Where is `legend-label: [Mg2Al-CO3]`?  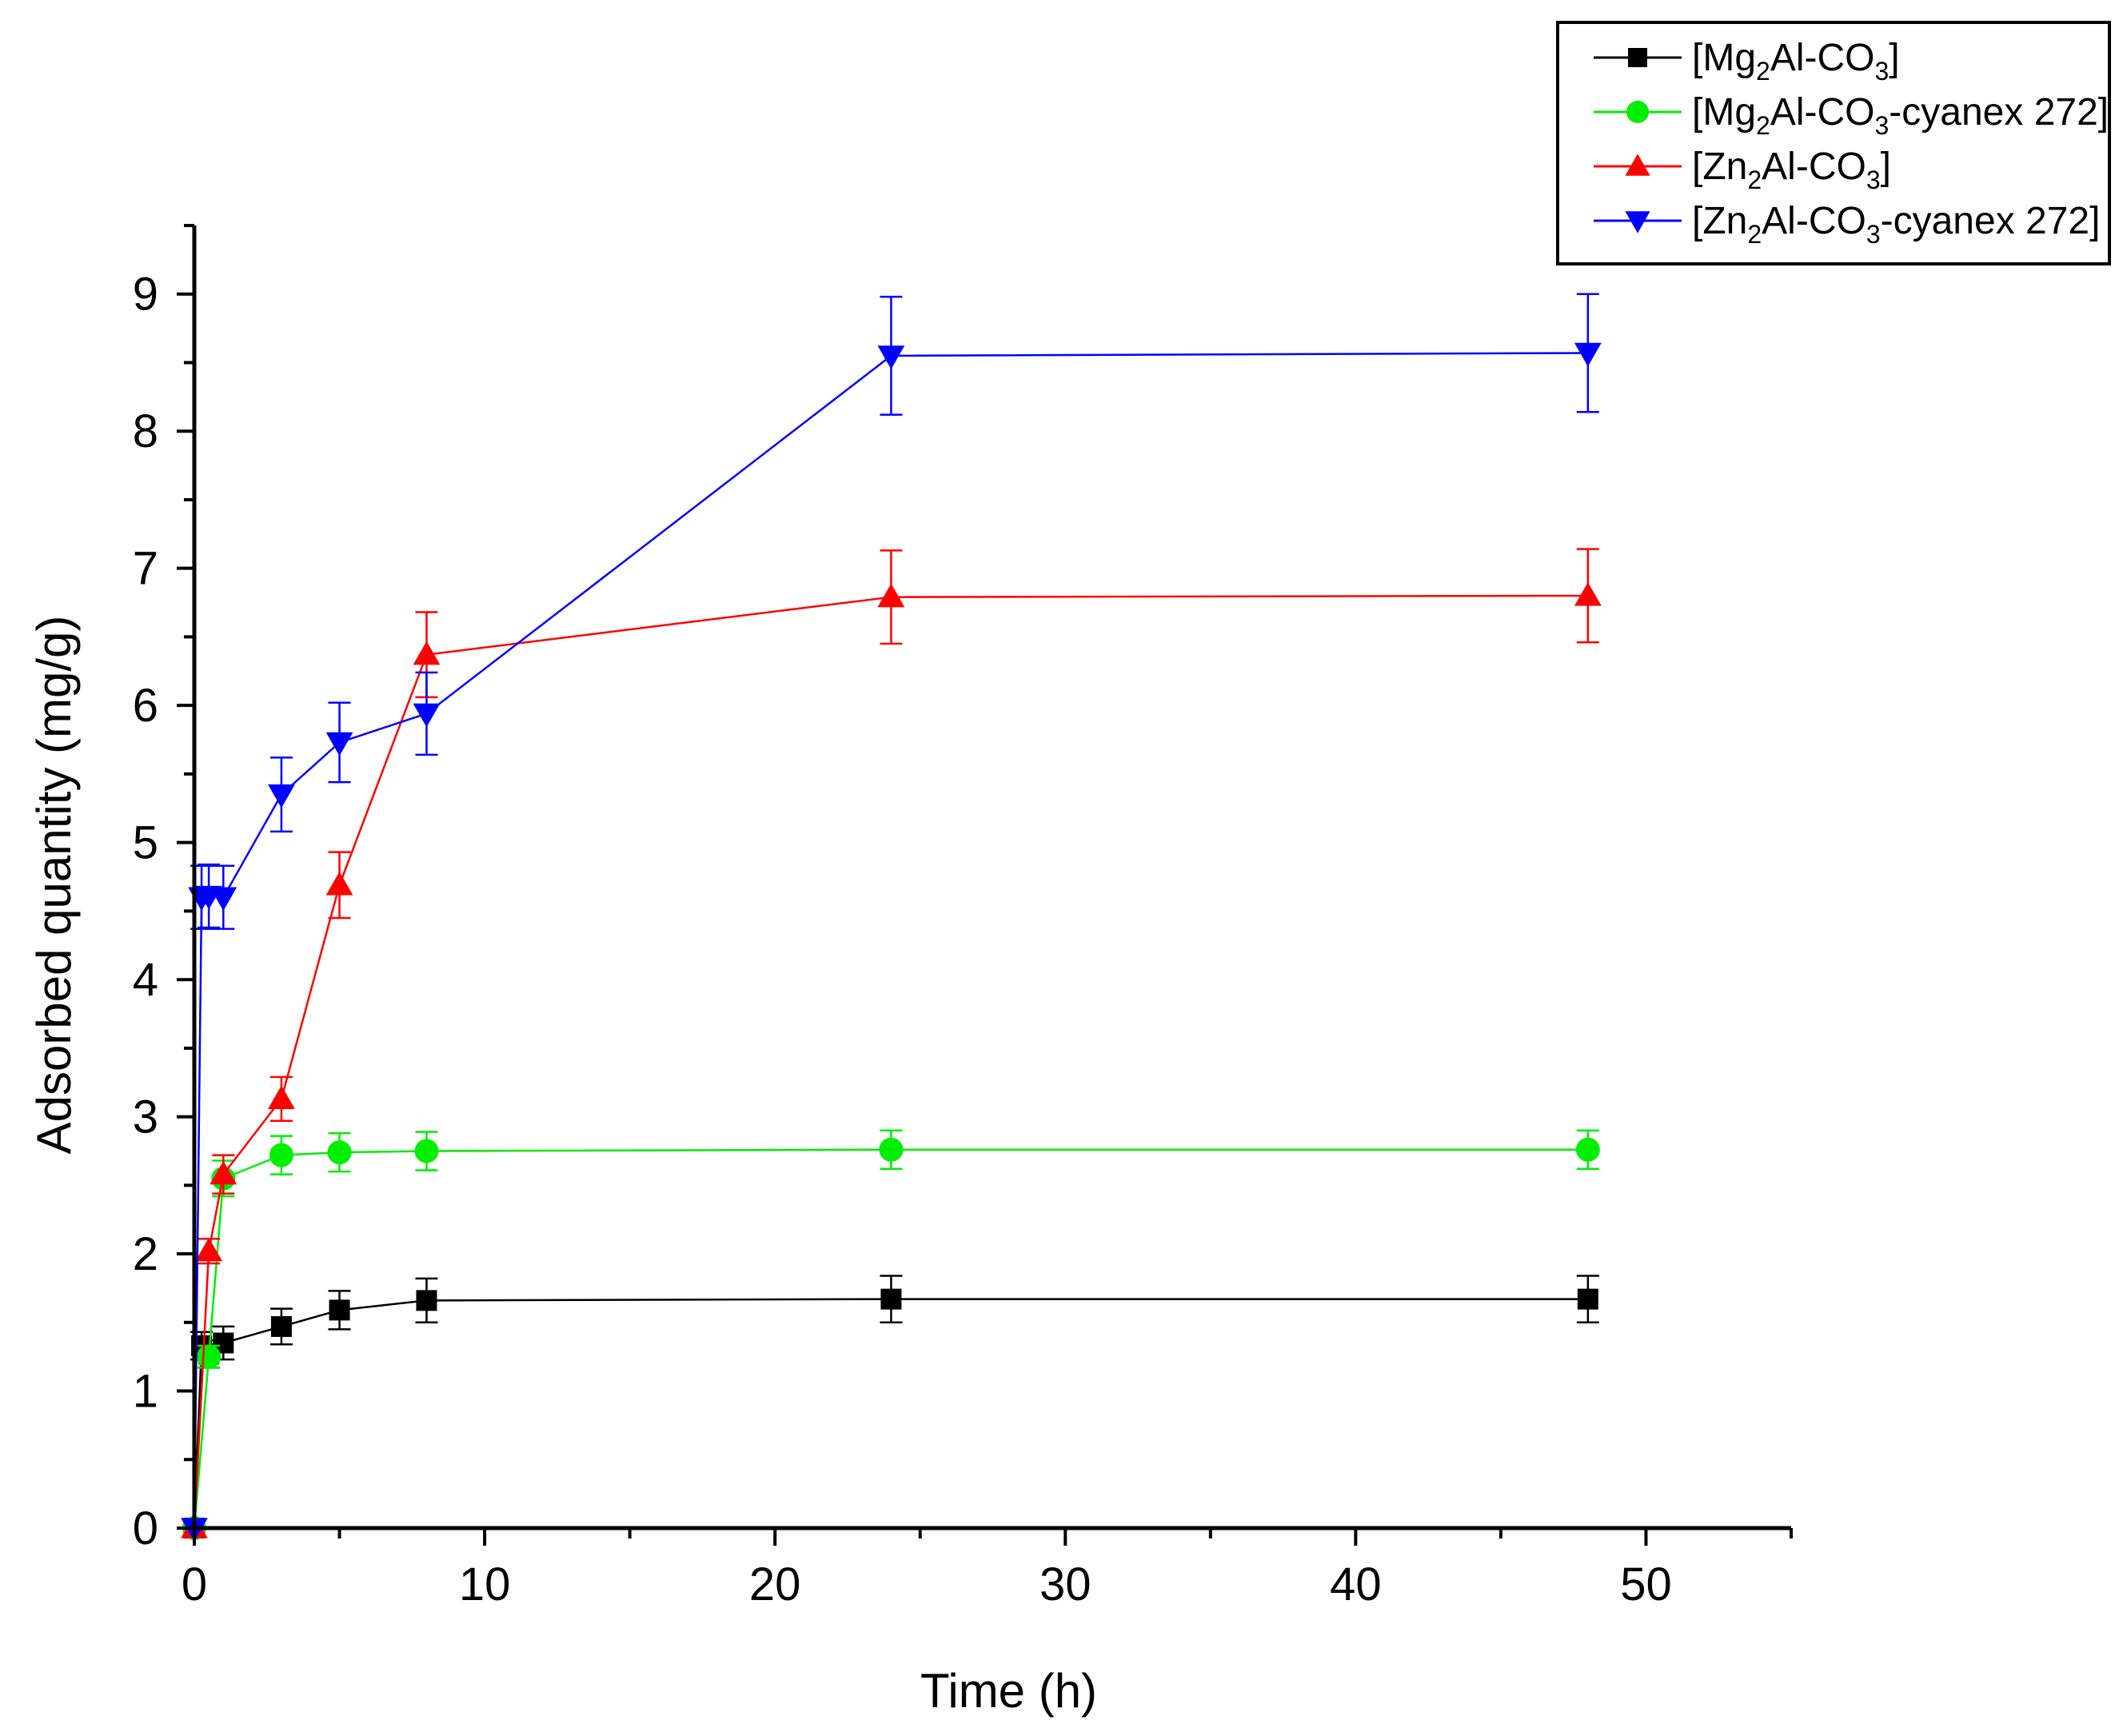 legend-label: [Mg2Al-CO3] is located at coordinates (1796, 61).